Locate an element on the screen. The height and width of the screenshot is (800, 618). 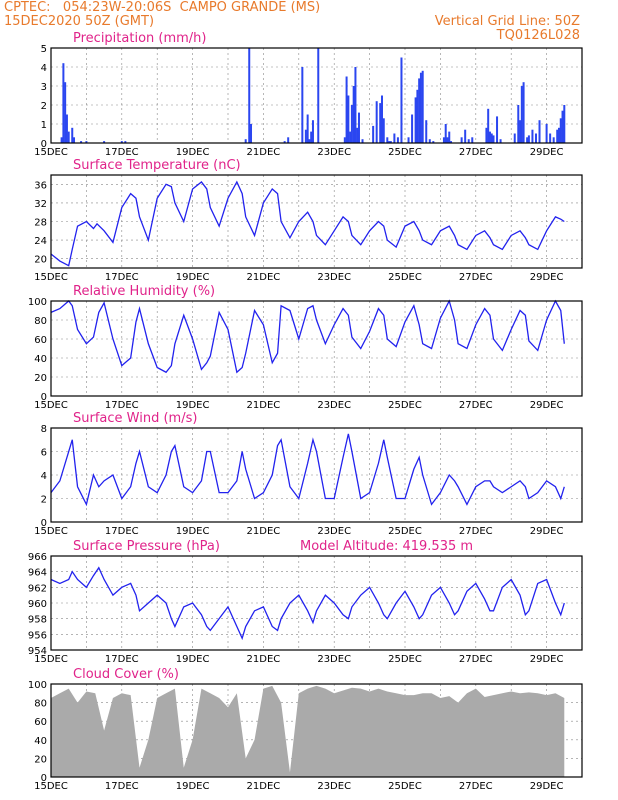
y-tick-label: 964 is located at coordinates (37, 573).